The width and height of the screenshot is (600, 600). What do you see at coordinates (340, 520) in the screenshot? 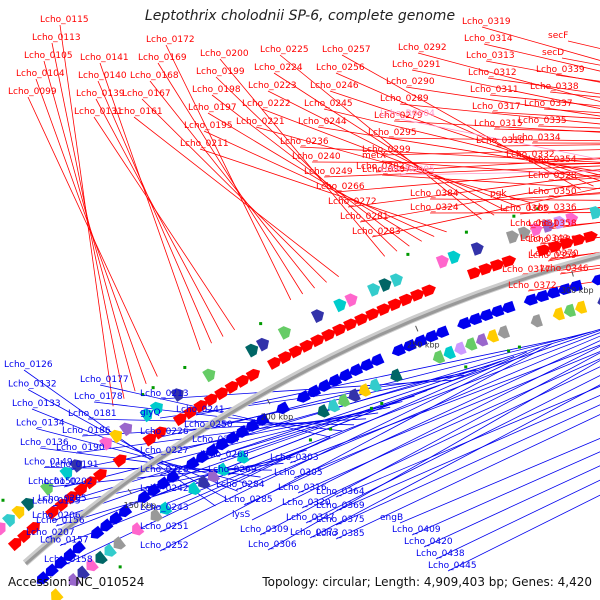
I see `reverse-gene-label: Lcho_0375` at bounding box center [340, 520].